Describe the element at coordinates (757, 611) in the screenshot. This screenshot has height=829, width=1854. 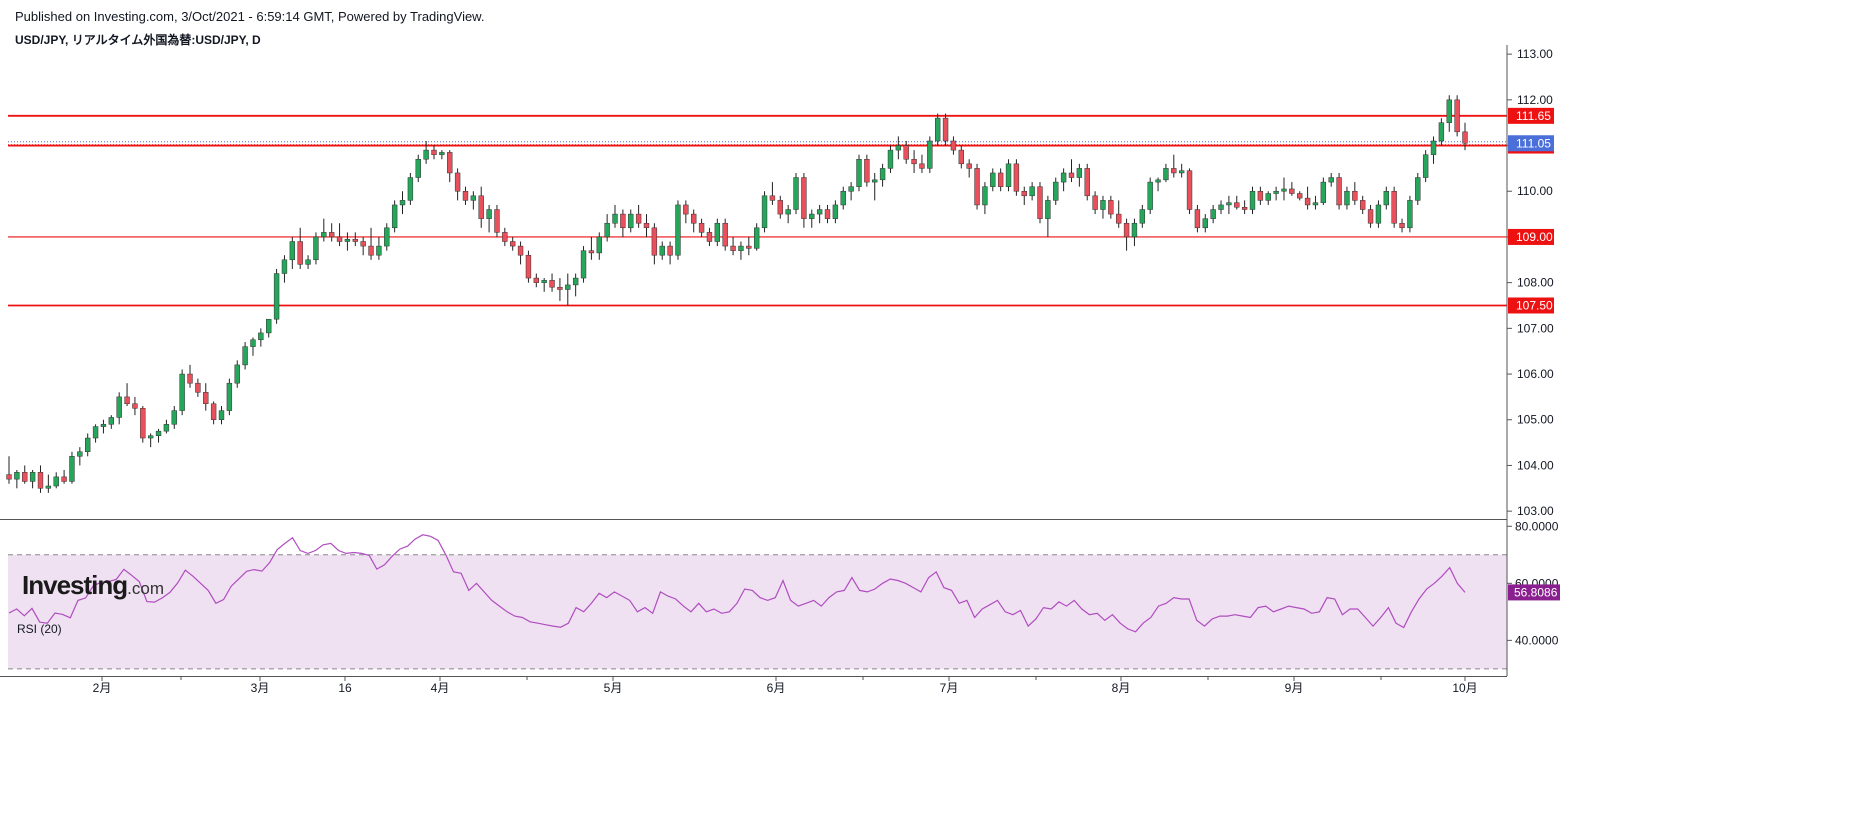
I see `rsi-band` at that location.